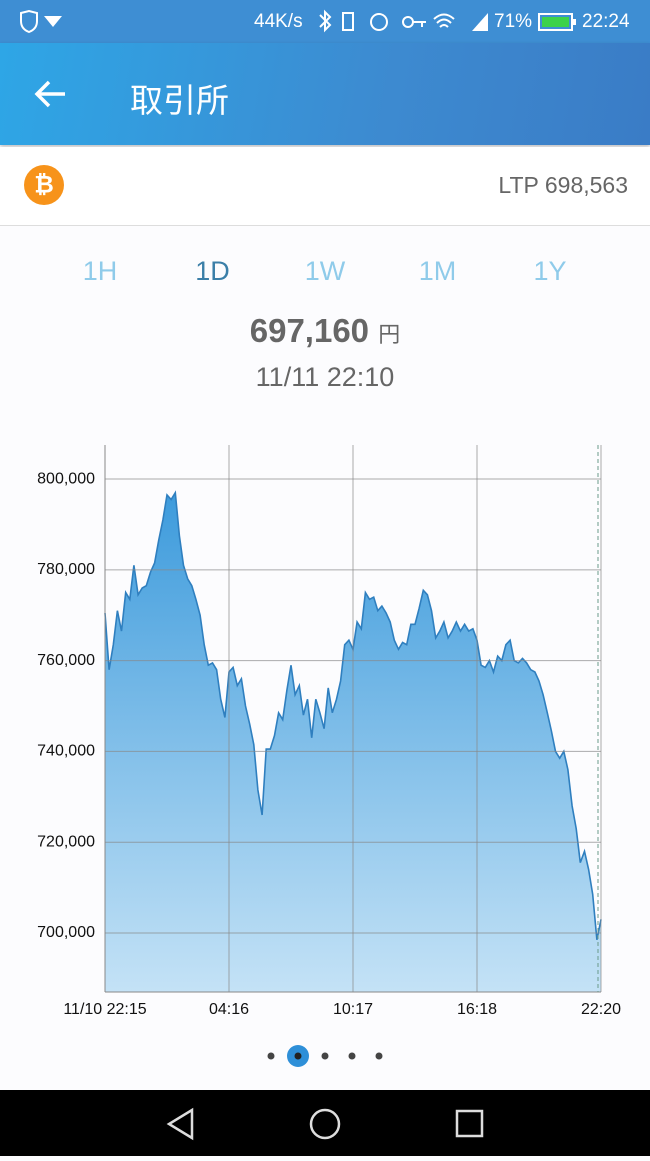 This screenshot has height=1161, width=650. I want to click on range-tab: 1W, so click(325, 271).